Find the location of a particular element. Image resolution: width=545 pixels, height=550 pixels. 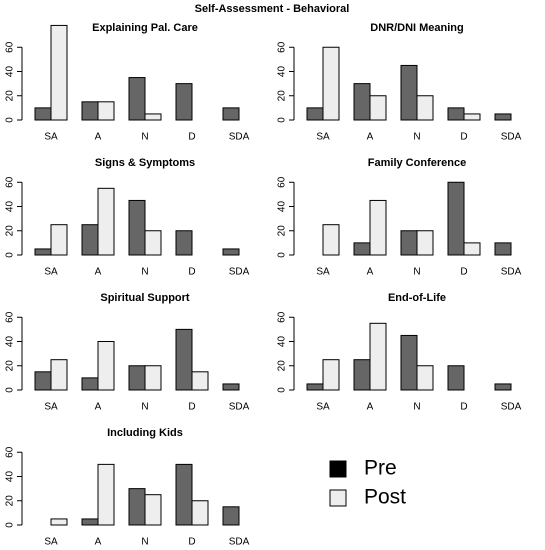

panel-title: End-of-Life is located at coordinates (417, 298).